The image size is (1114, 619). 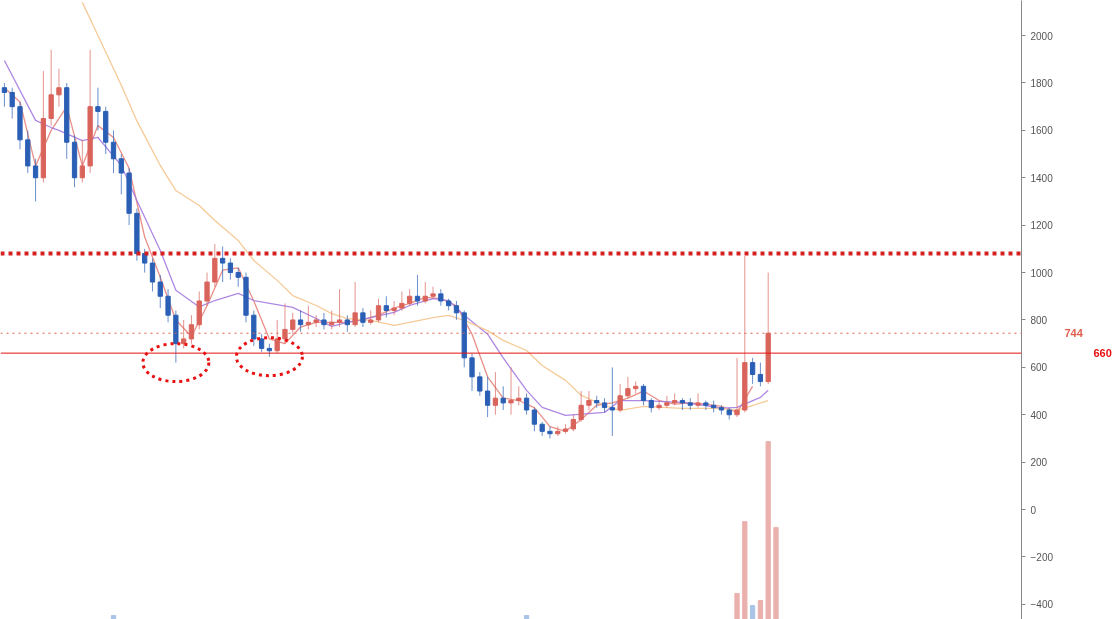 What do you see at coordinates (1039, 368) in the screenshot?
I see `y-tick-label: 600` at bounding box center [1039, 368].